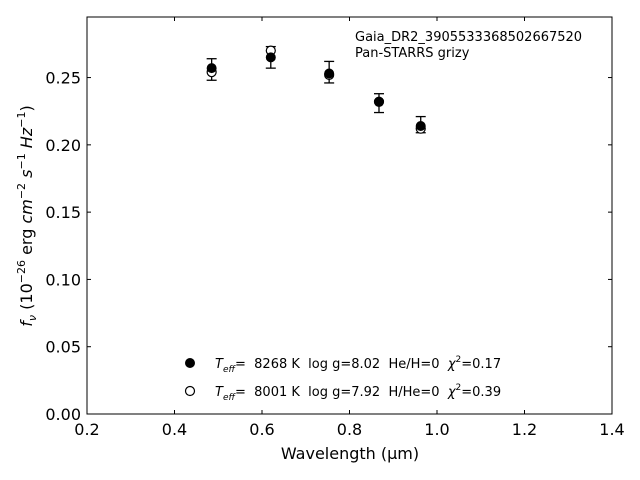 Image resolution: width=640 pixels, height=480 pixels. Describe the element at coordinates (63, 145) in the screenshot. I see `y-tick-label: 0.20` at that location.